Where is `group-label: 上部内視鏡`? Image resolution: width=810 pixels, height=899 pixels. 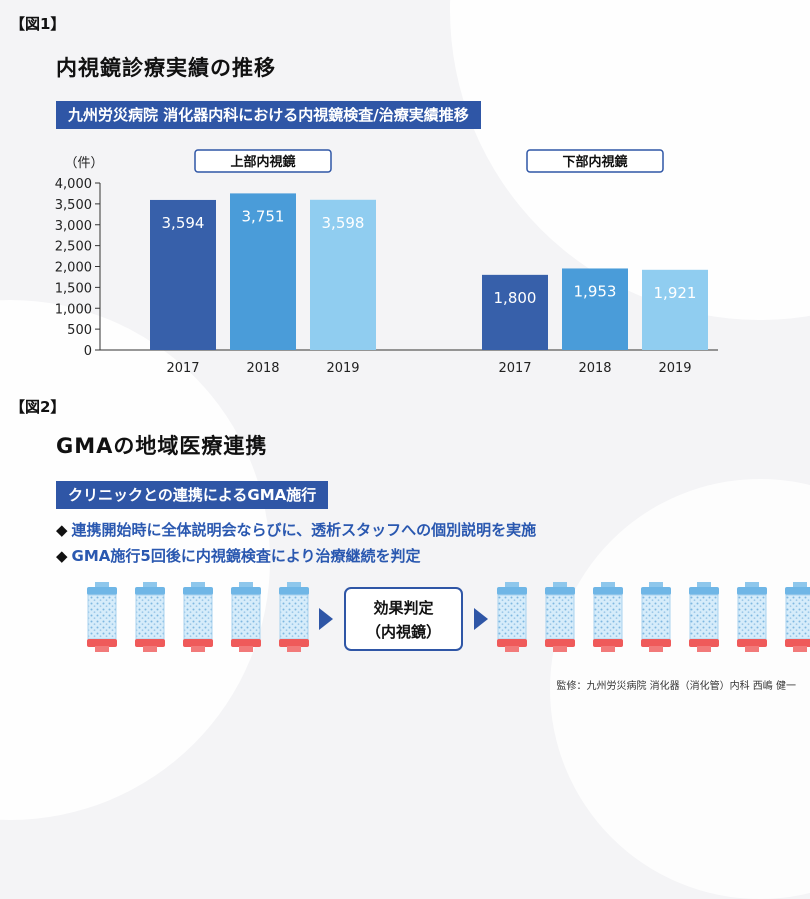
group-label: 上部内視鏡 is located at coordinates (262, 162).